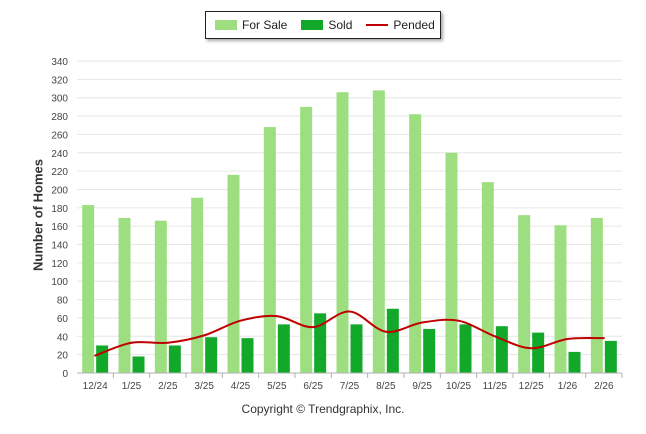 This screenshot has height=434, width=646. Describe the element at coordinates (377, 25) in the screenshot. I see `legend-swatch-pended` at that location.